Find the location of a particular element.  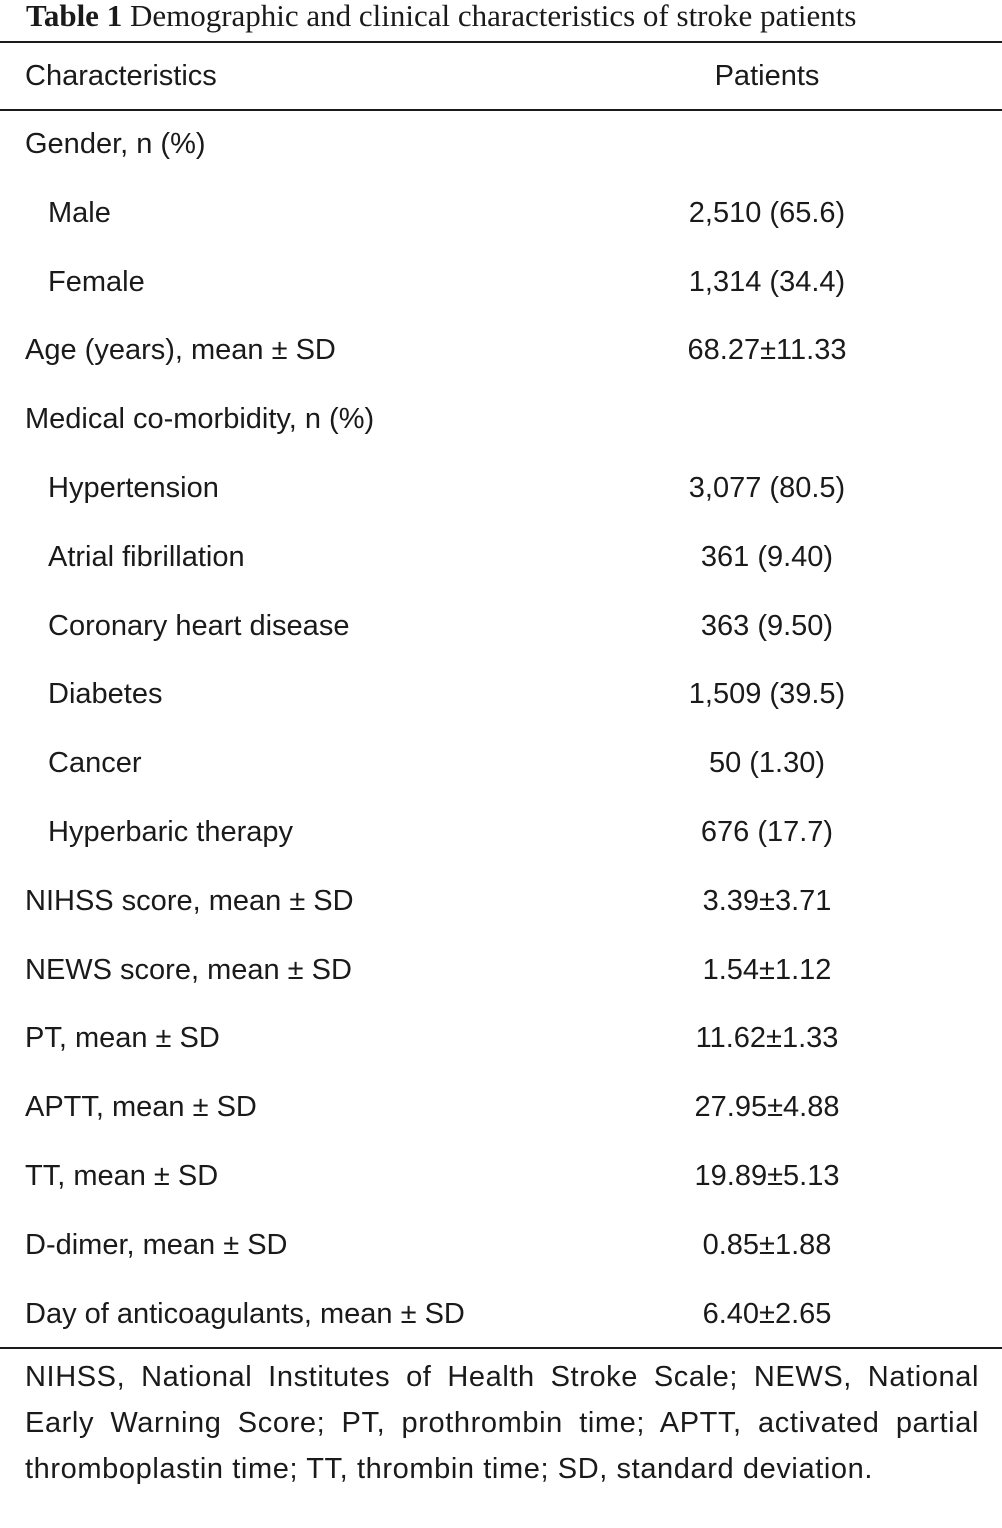

table-row: Female 1,314 (34.4) is located at coordinates (501, 282).